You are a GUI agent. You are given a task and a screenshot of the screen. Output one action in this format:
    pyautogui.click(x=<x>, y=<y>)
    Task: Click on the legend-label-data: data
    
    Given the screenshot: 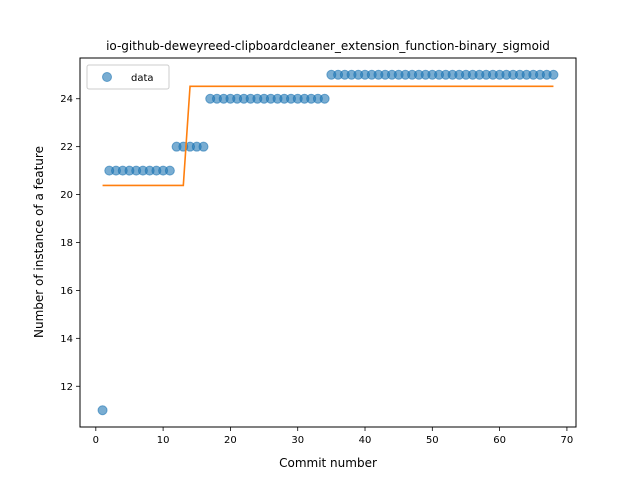 What is the action you would take?
    pyautogui.click(x=142, y=78)
    